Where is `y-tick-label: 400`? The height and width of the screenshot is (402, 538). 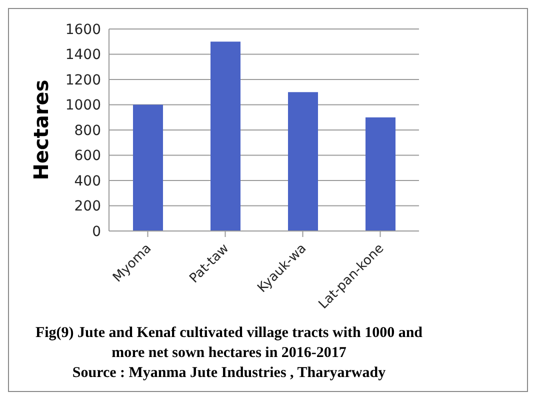 y-tick-label: 400 is located at coordinates (87, 181).